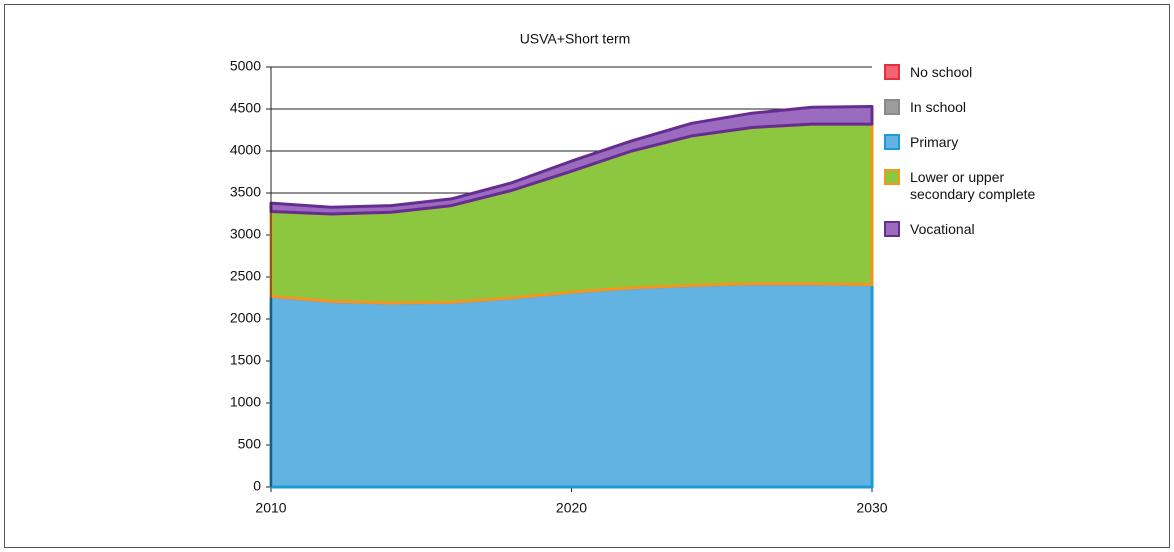 The height and width of the screenshot is (552, 1174). Describe the element at coordinates (973, 185) in the screenshot. I see `legend-label: Lower or upper secondary complete` at that location.